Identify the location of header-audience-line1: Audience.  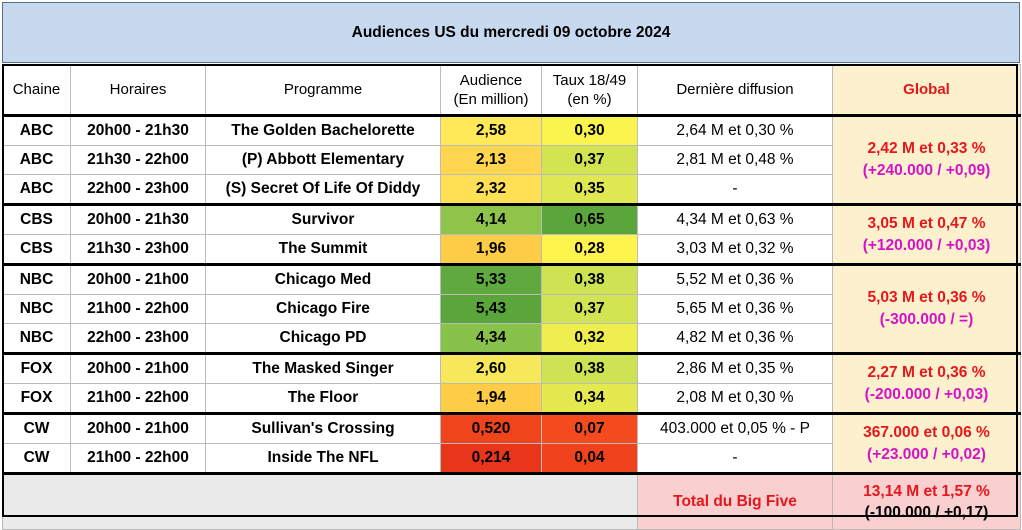
(491, 80).